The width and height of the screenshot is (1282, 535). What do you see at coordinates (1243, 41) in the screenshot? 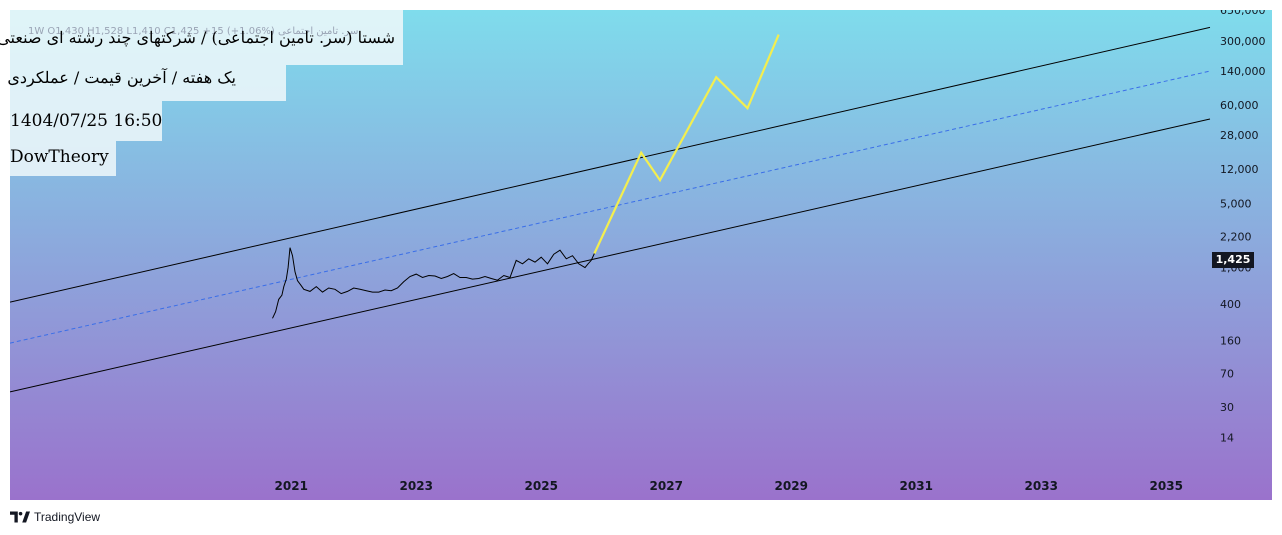
I see `y-tick-label: 300,000` at bounding box center [1243, 41].